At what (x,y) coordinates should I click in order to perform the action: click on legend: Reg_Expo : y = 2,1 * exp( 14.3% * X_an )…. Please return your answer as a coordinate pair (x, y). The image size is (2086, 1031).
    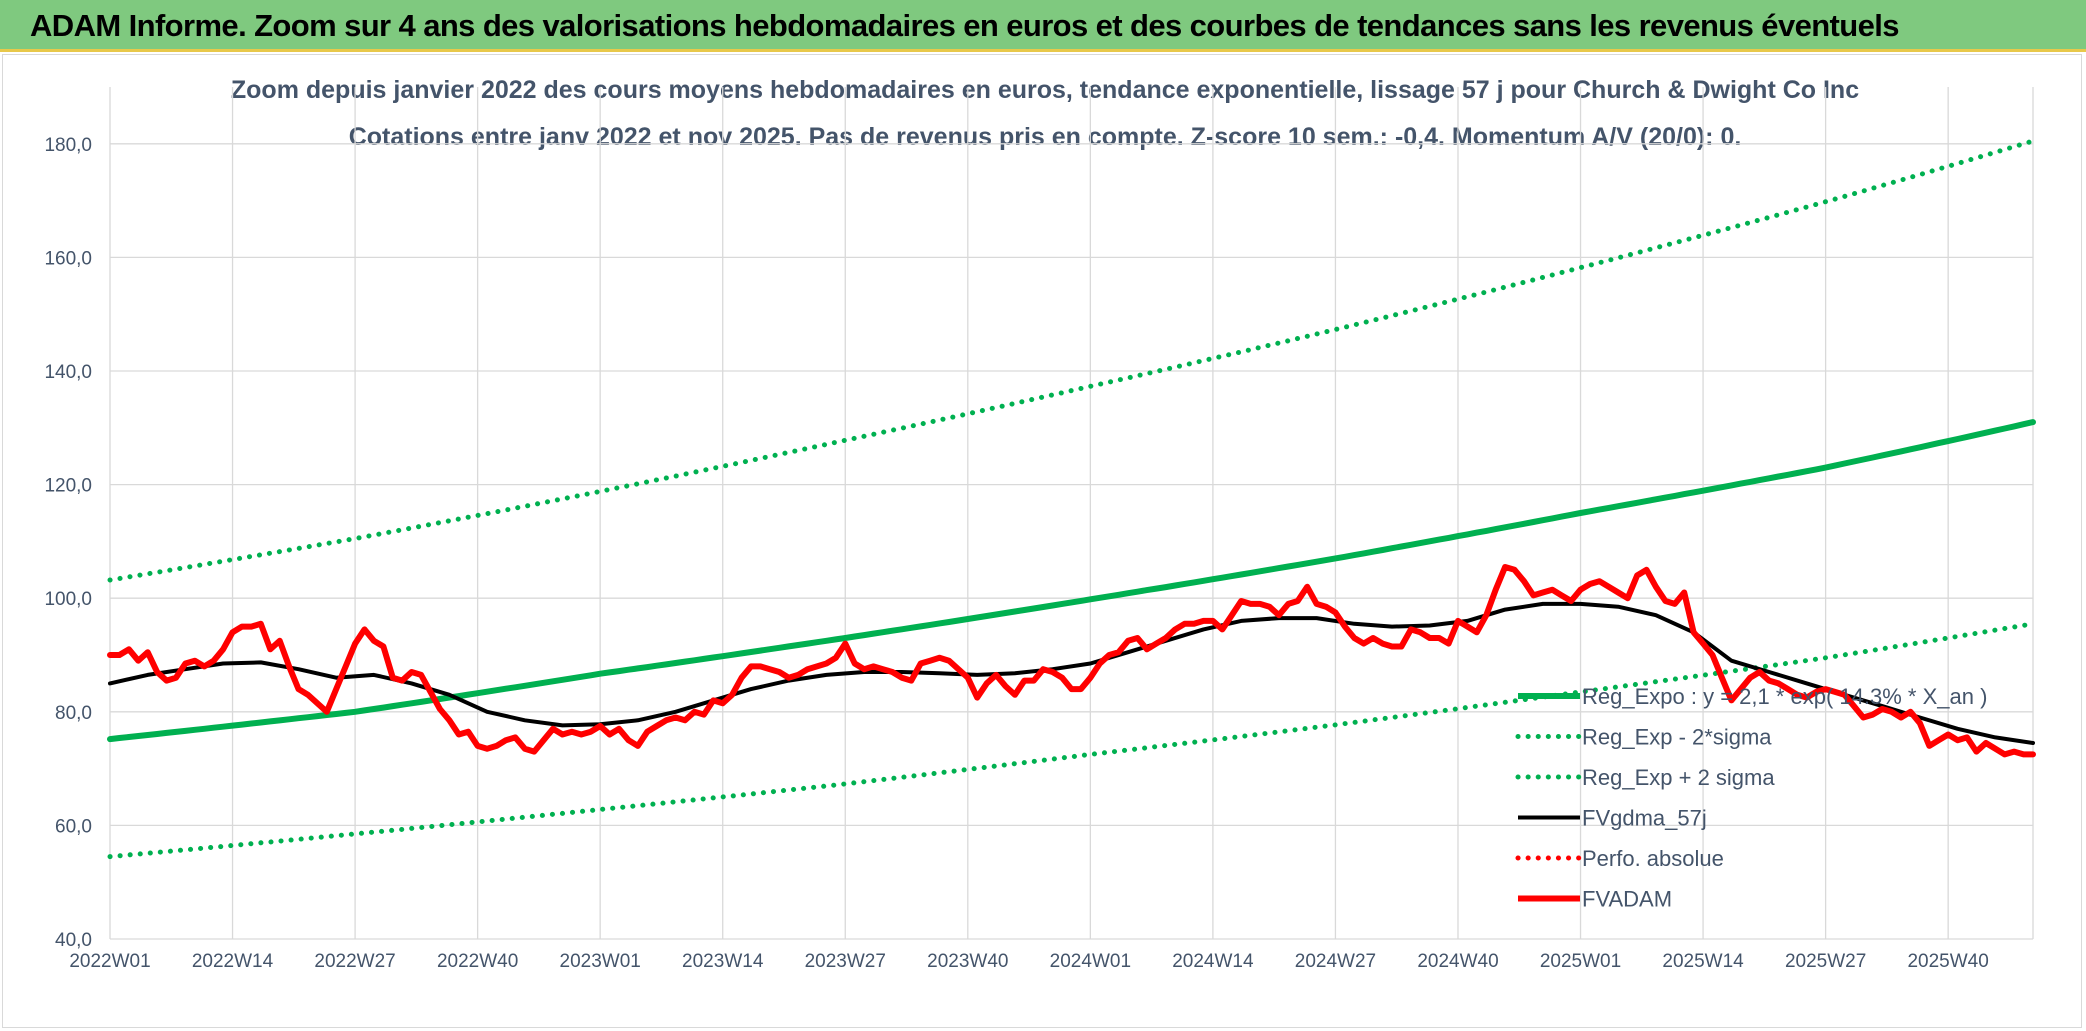
    Looking at the image, I should click on (1751, 798).